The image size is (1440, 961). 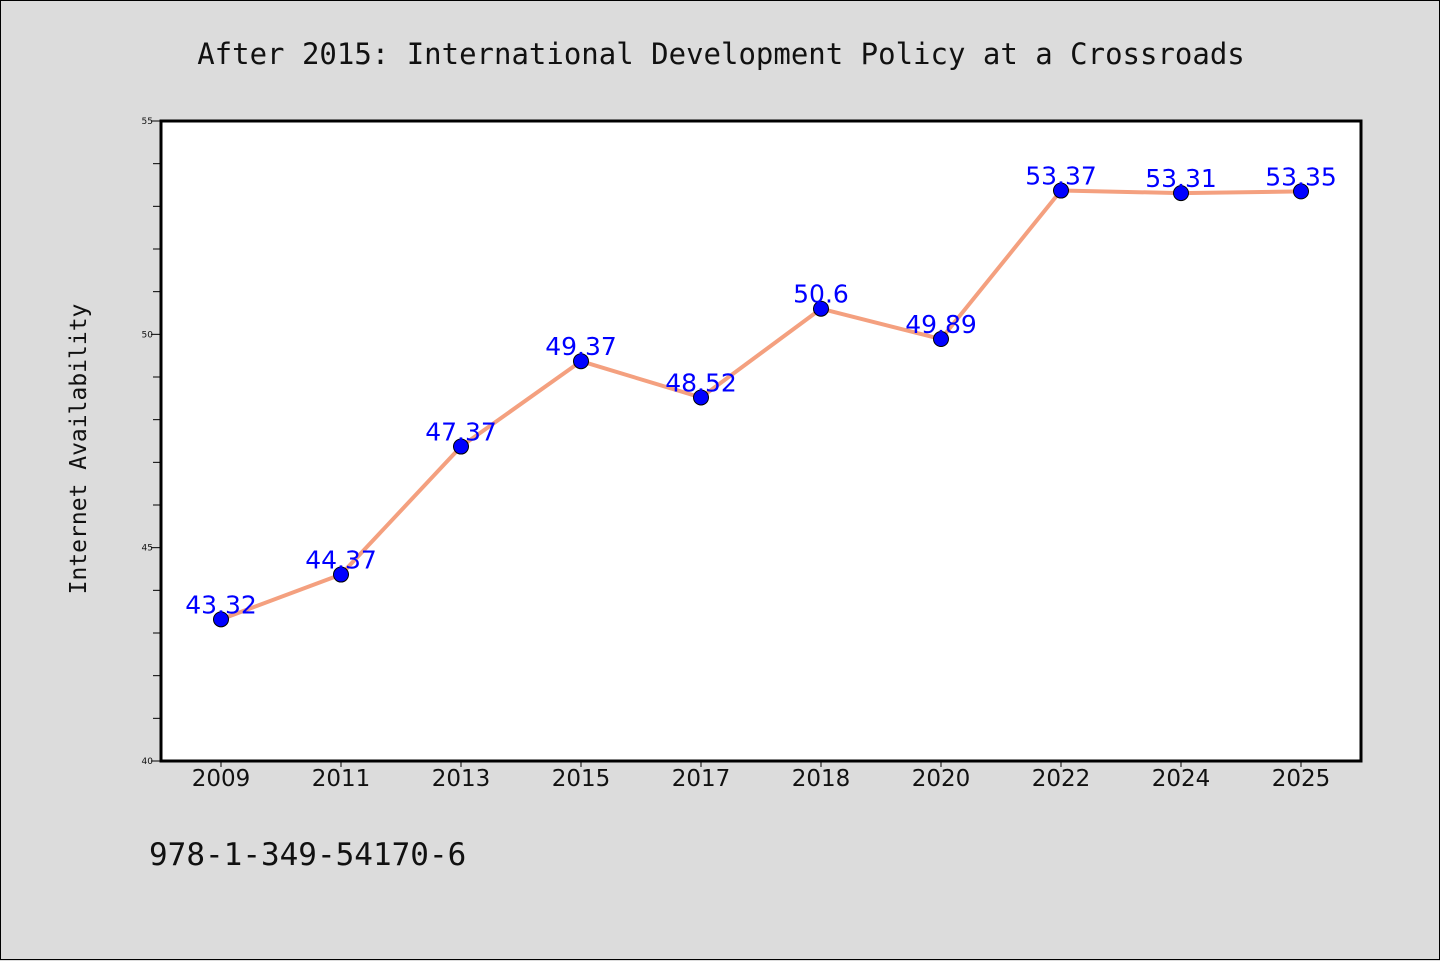 What do you see at coordinates (221, 604) in the screenshot?
I see `data-label: 43.32` at bounding box center [221, 604].